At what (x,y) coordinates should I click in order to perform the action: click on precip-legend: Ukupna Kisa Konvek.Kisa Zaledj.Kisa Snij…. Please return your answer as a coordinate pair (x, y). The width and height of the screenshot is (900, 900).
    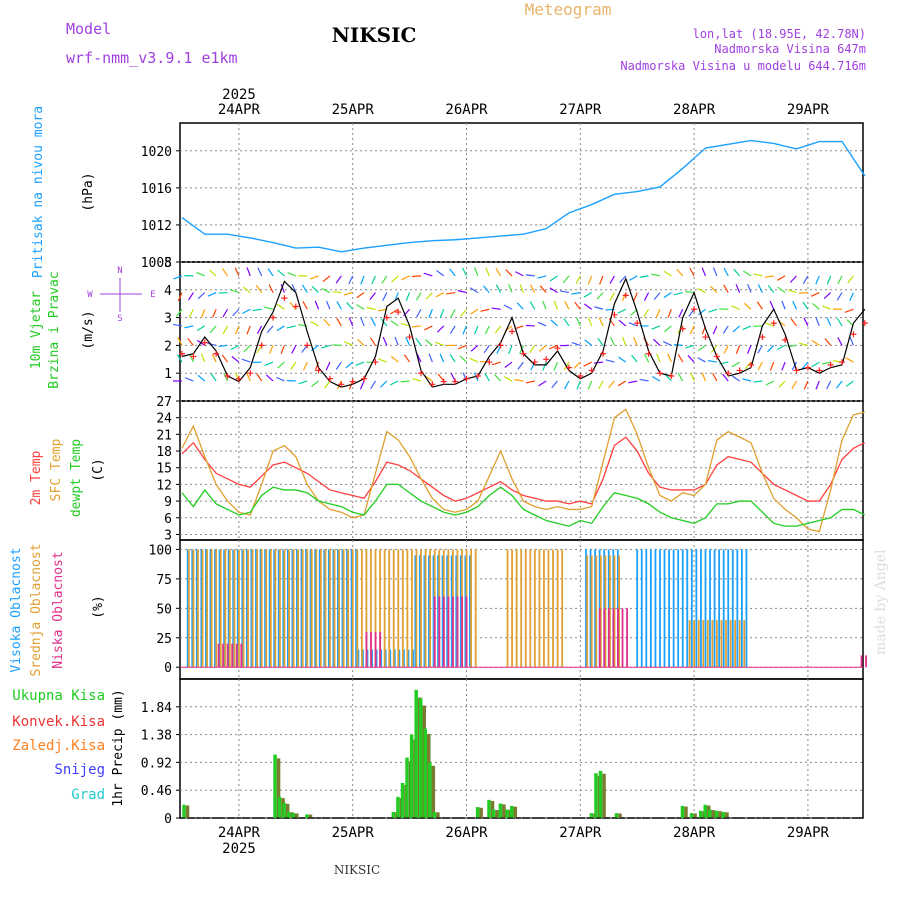
    Looking at the image, I should click on (58, 745).